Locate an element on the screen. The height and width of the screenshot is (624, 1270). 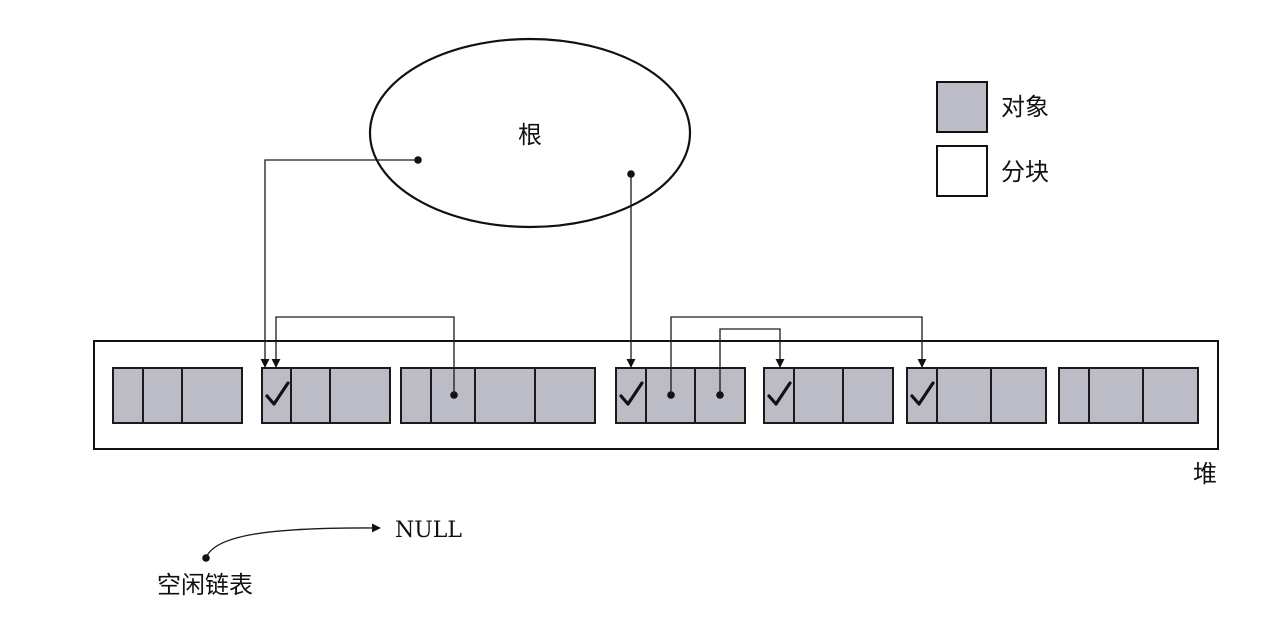
legend-object-label: 对象 is located at coordinates (1025, 107).